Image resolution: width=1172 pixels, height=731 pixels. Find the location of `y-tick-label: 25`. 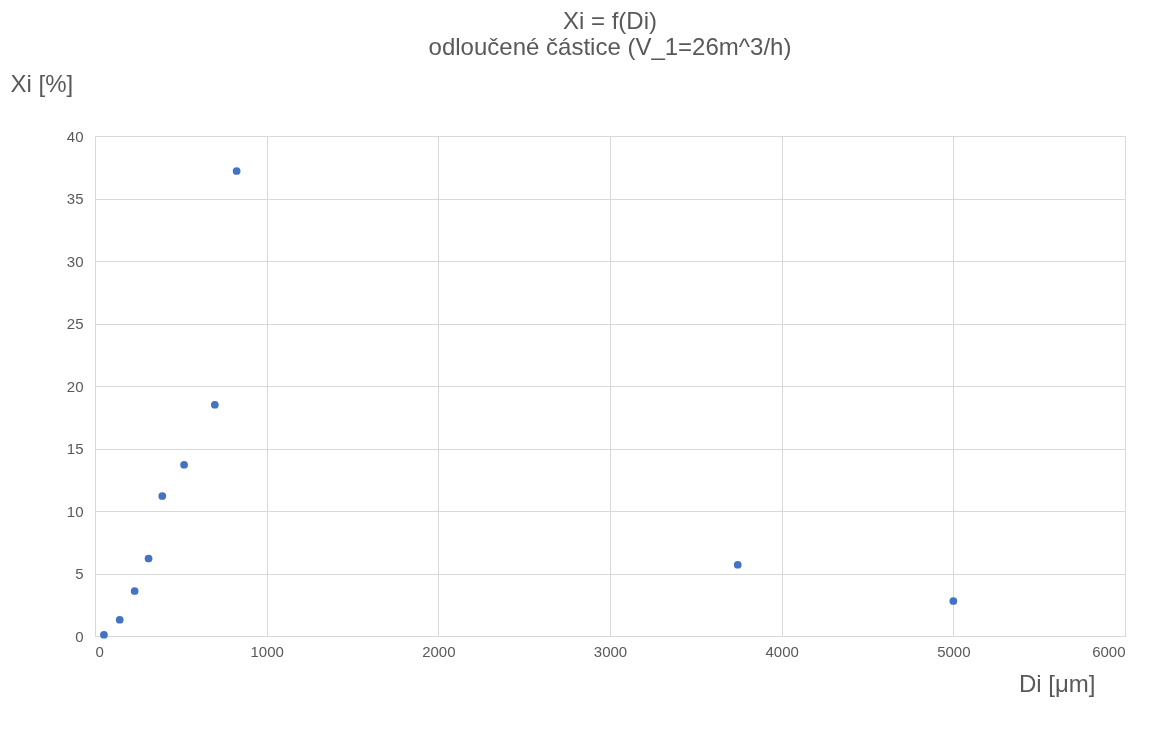

y-tick-label: 25 is located at coordinates (75, 323).